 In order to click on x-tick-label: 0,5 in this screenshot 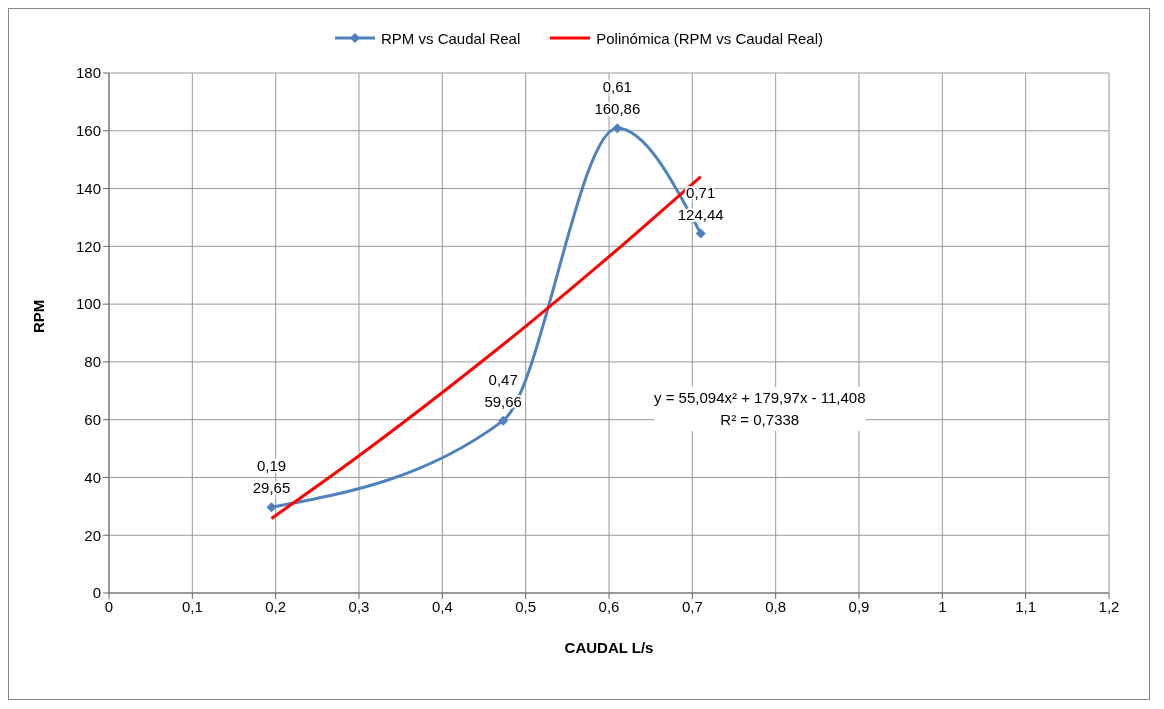, I will do `click(526, 606)`.